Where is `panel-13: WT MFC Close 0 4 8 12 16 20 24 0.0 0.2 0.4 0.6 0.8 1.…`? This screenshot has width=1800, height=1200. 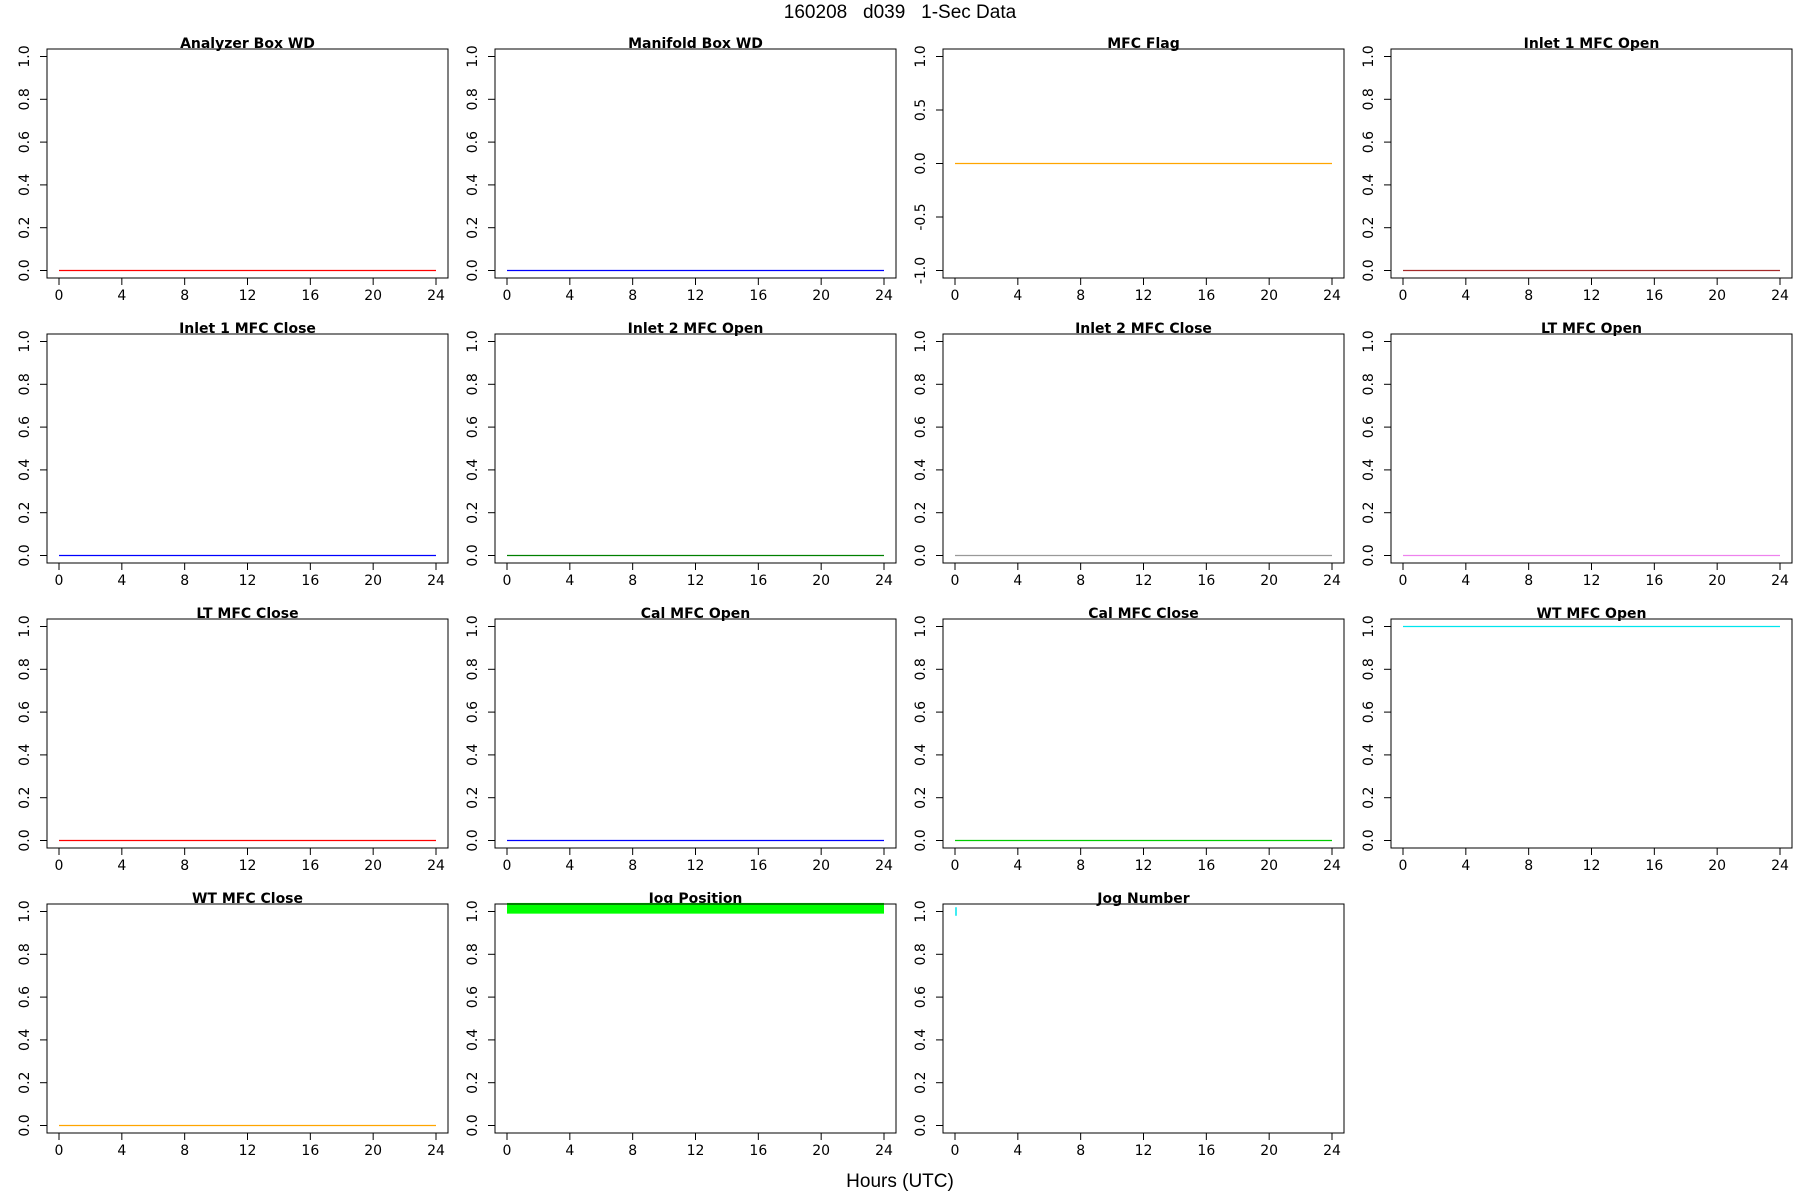
panel-13: WT MFC Close 0 4 8 12 16 20 24 0.0 0.2 0.4 0.6 0.8 1.… is located at coordinates (233, 1025).